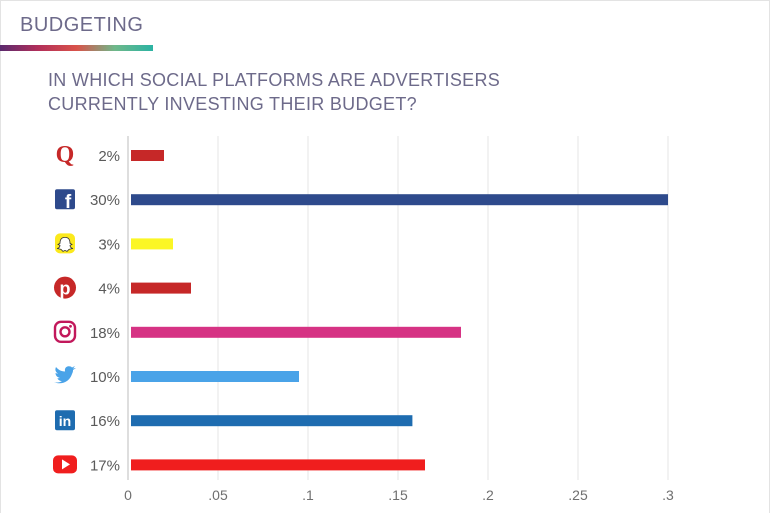 This screenshot has height=514, width=770. I want to click on youtube-icon, so click(65, 464).